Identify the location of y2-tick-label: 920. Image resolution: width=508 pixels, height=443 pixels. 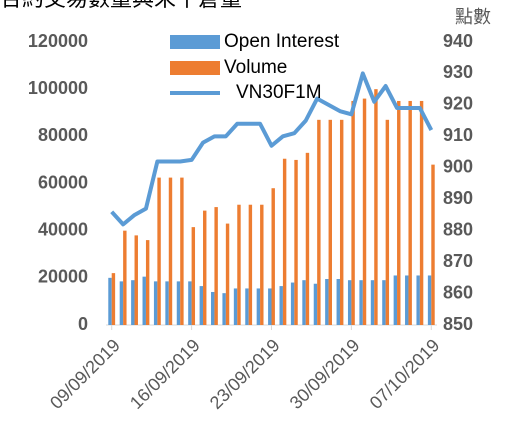
(458, 104).